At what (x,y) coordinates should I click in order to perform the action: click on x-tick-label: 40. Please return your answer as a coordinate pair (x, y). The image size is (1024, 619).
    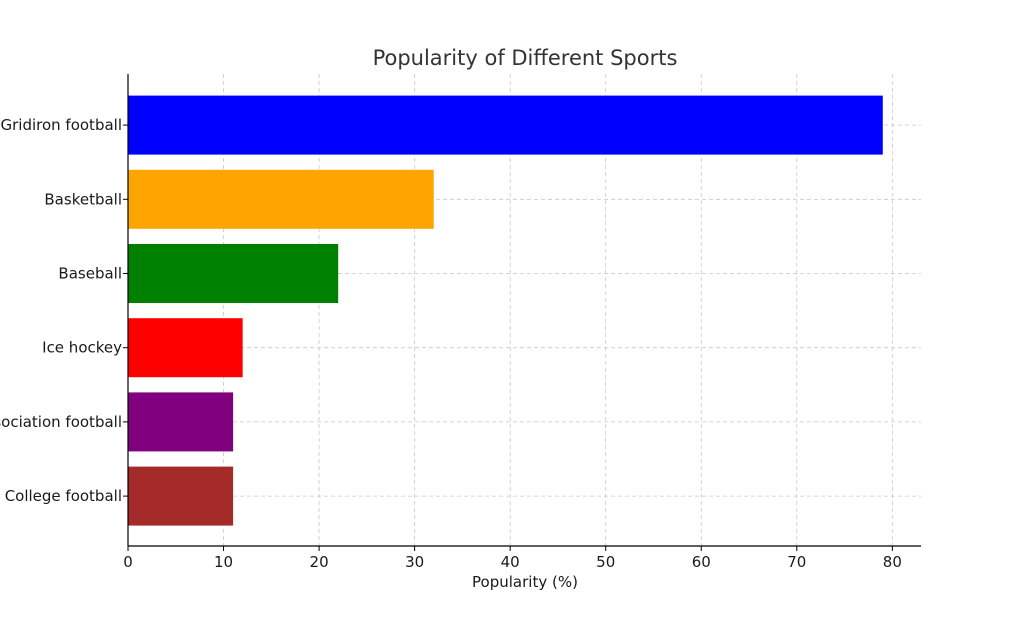
    Looking at the image, I should click on (510, 562).